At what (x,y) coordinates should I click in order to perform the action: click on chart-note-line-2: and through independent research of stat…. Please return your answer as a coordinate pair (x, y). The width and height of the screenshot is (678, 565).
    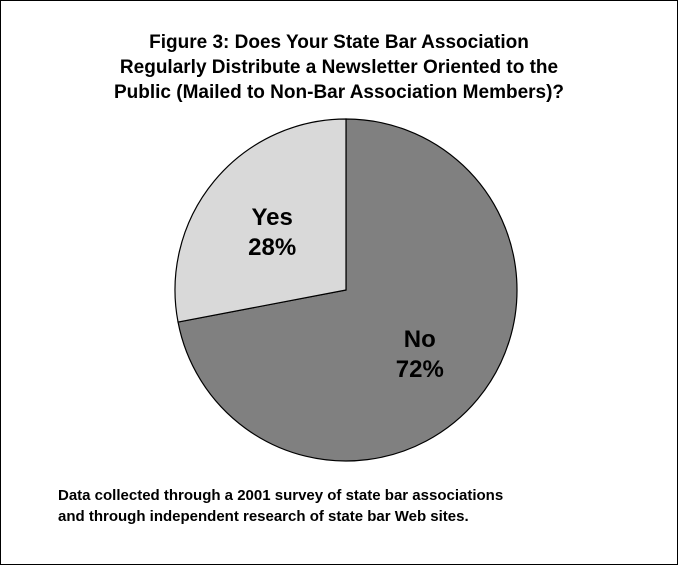
    Looking at the image, I should click on (263, 516).